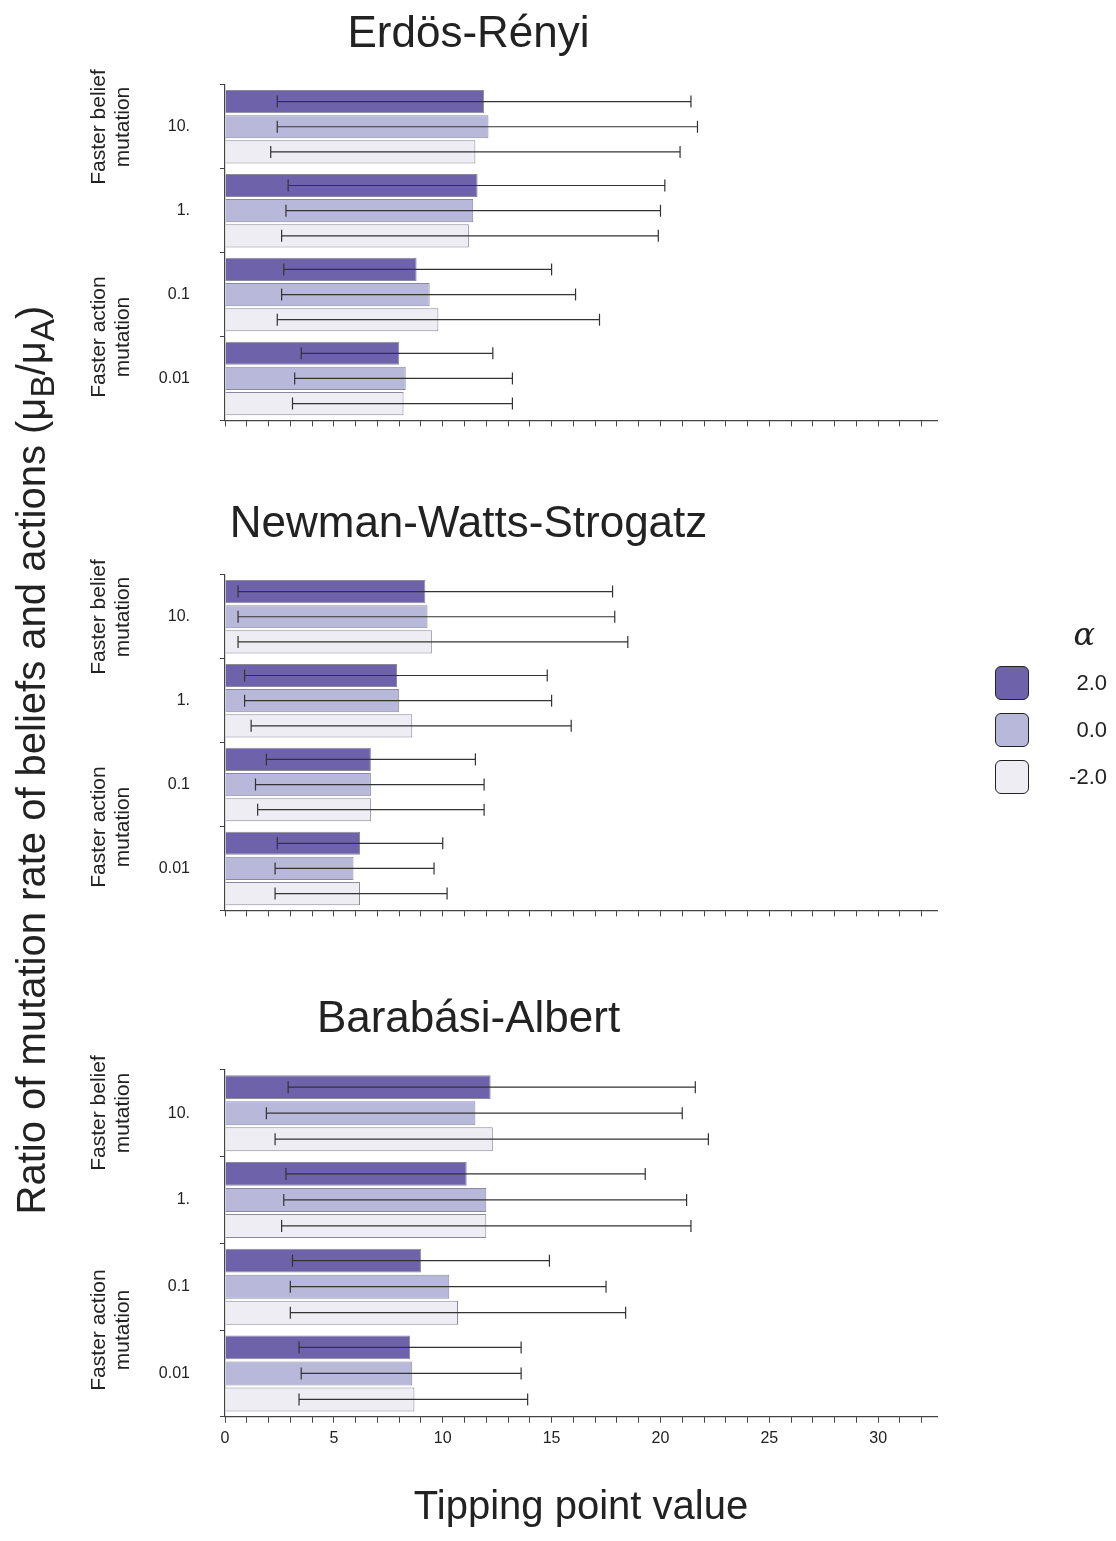  Describe the element at coordinates (1091, 682) in the screenshot. I see `legend-label: 2.0` at that location.